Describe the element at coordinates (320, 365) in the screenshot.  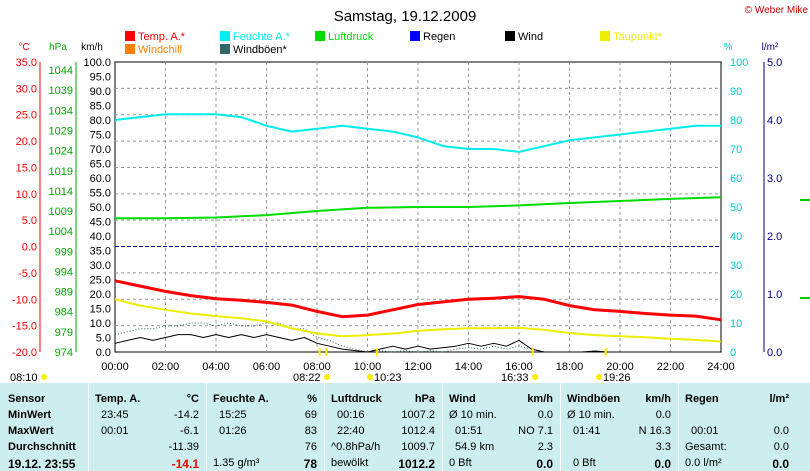
I see `sun-events: 08:10 08:22 10:23 16:33 19:26` at that location.